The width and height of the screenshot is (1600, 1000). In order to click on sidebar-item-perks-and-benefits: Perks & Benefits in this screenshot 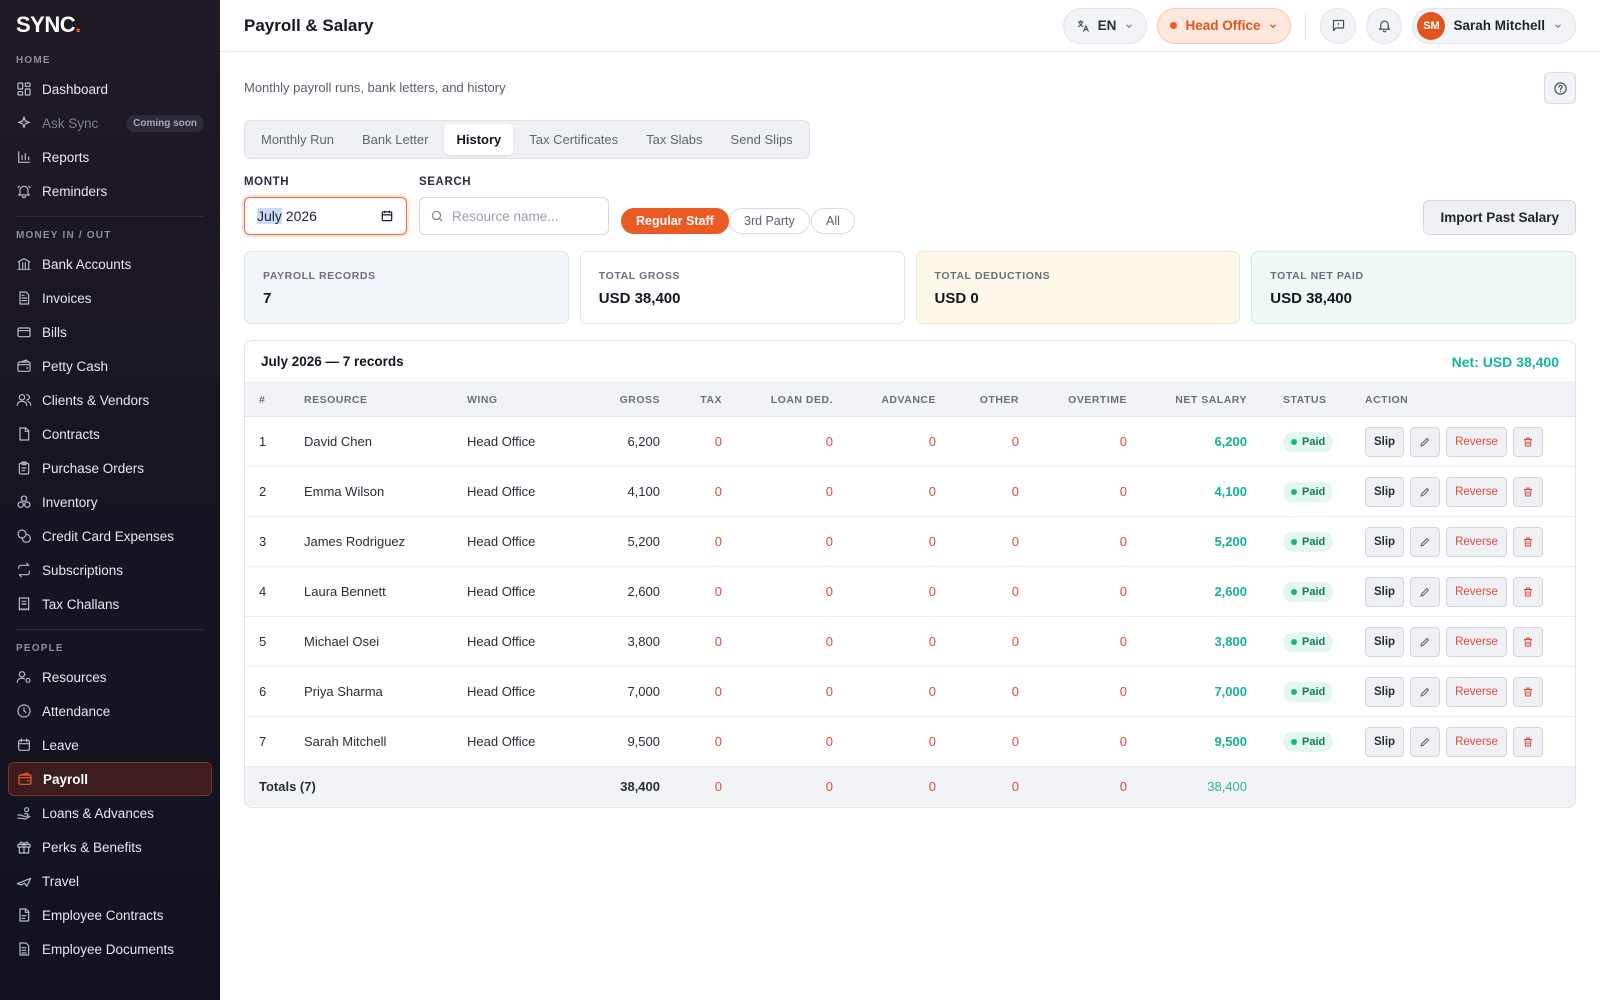, I will do `click(110, 847)`.